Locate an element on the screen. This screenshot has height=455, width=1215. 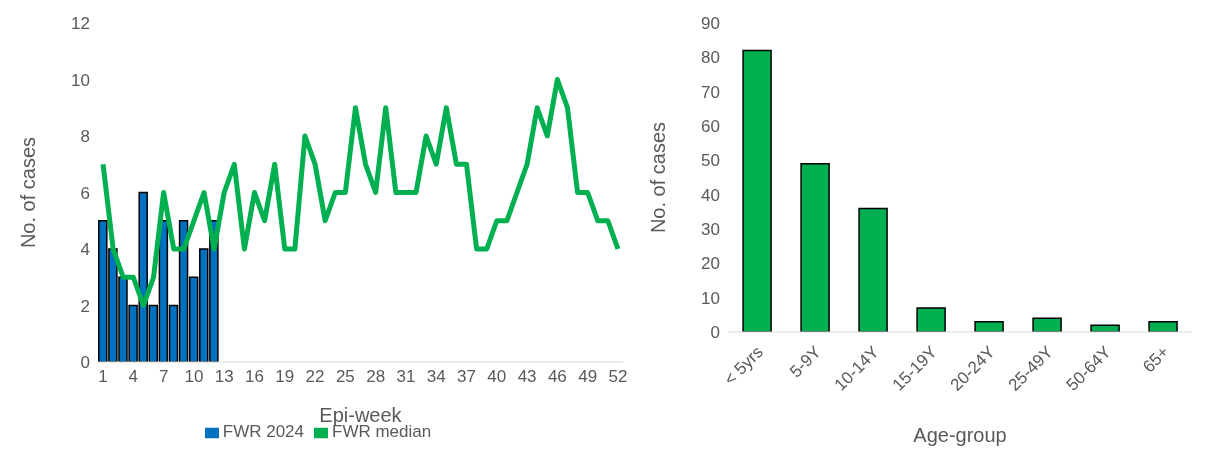
x-tick-label: 25 is located at coordinates (345, 377).